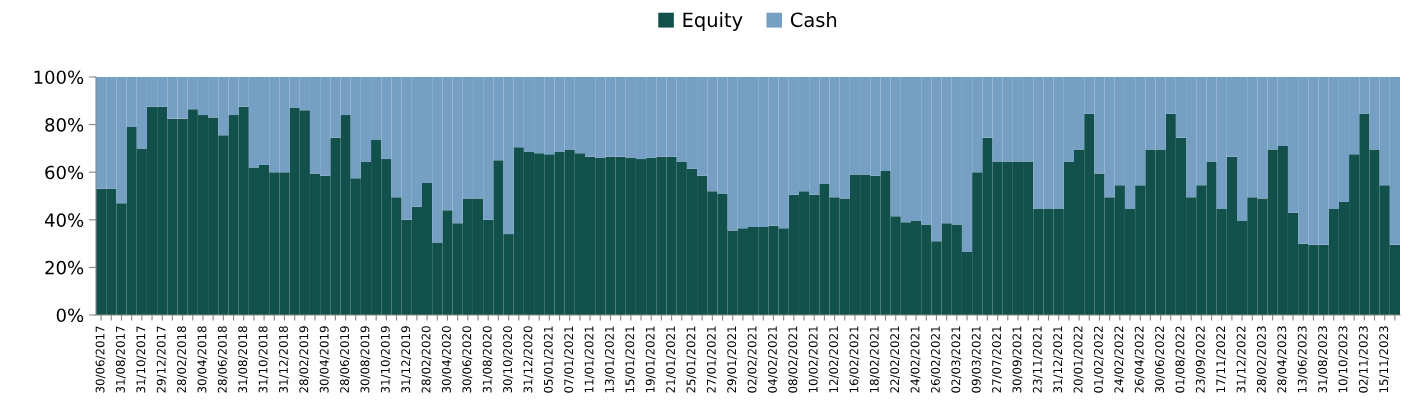 This screenshot has height=405, width=1419. Describe the element at coordinates (1261, 359) in the screenshot. I see `x-tick-label: 28/02/2023` at that location.